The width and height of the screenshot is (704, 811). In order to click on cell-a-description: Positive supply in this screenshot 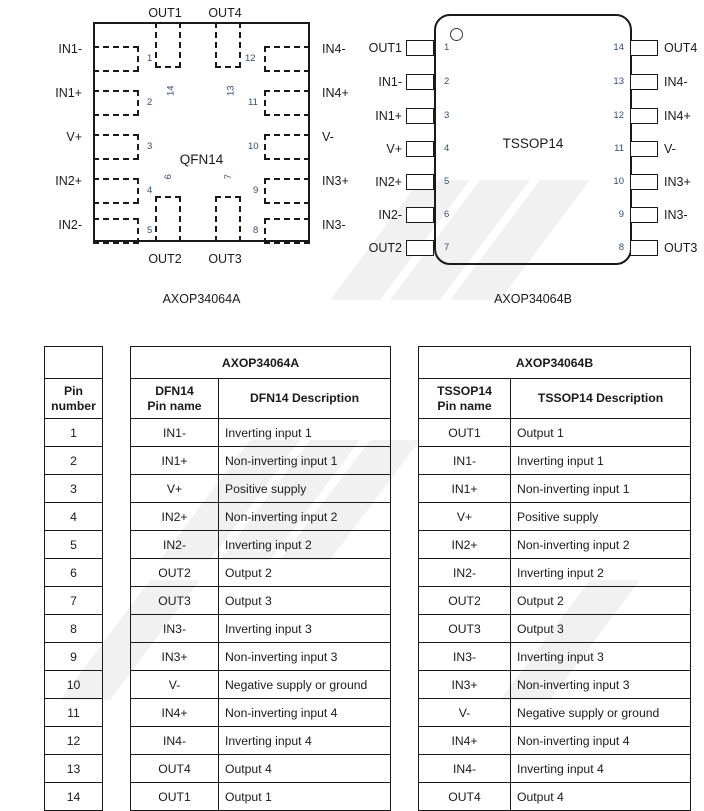, I will do `click(304, 488)`.